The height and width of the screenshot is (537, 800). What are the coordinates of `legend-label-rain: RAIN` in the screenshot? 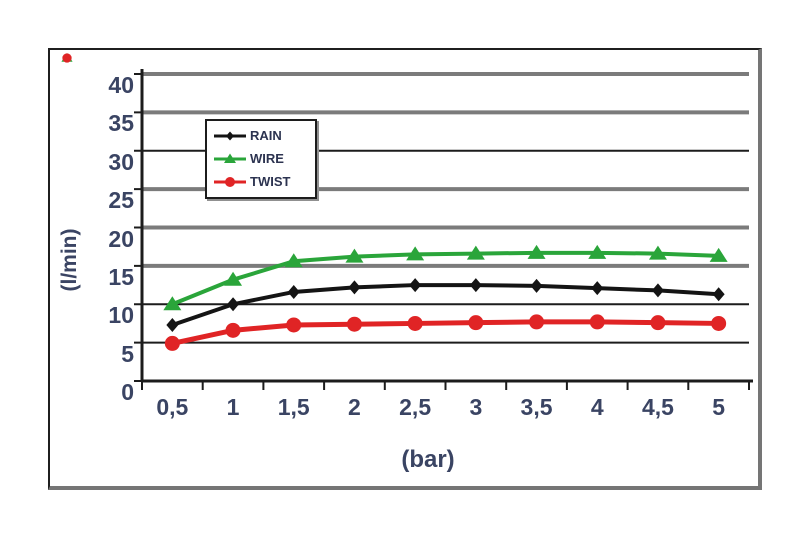 It's located at (266, 135).